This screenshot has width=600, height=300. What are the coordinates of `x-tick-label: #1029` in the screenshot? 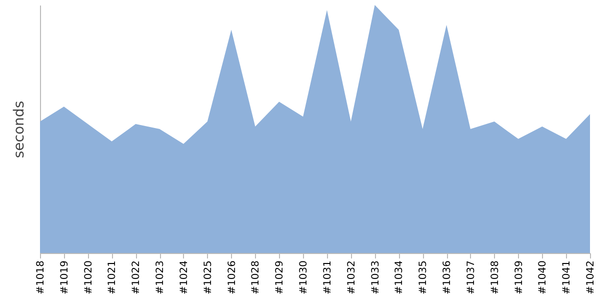 It's located at (280, 277).